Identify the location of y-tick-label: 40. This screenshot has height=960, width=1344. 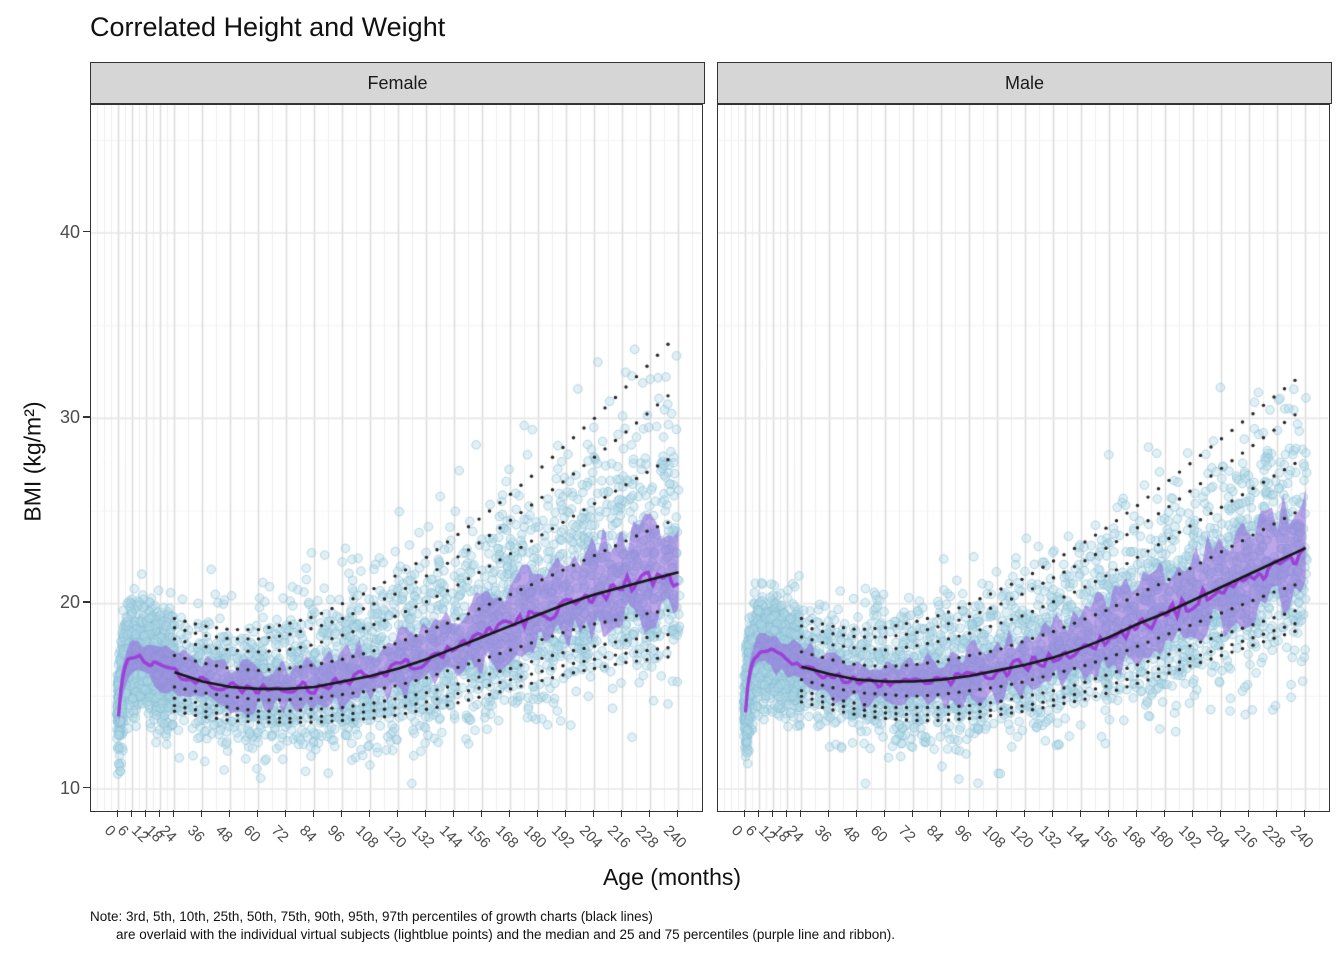
(69, 231).